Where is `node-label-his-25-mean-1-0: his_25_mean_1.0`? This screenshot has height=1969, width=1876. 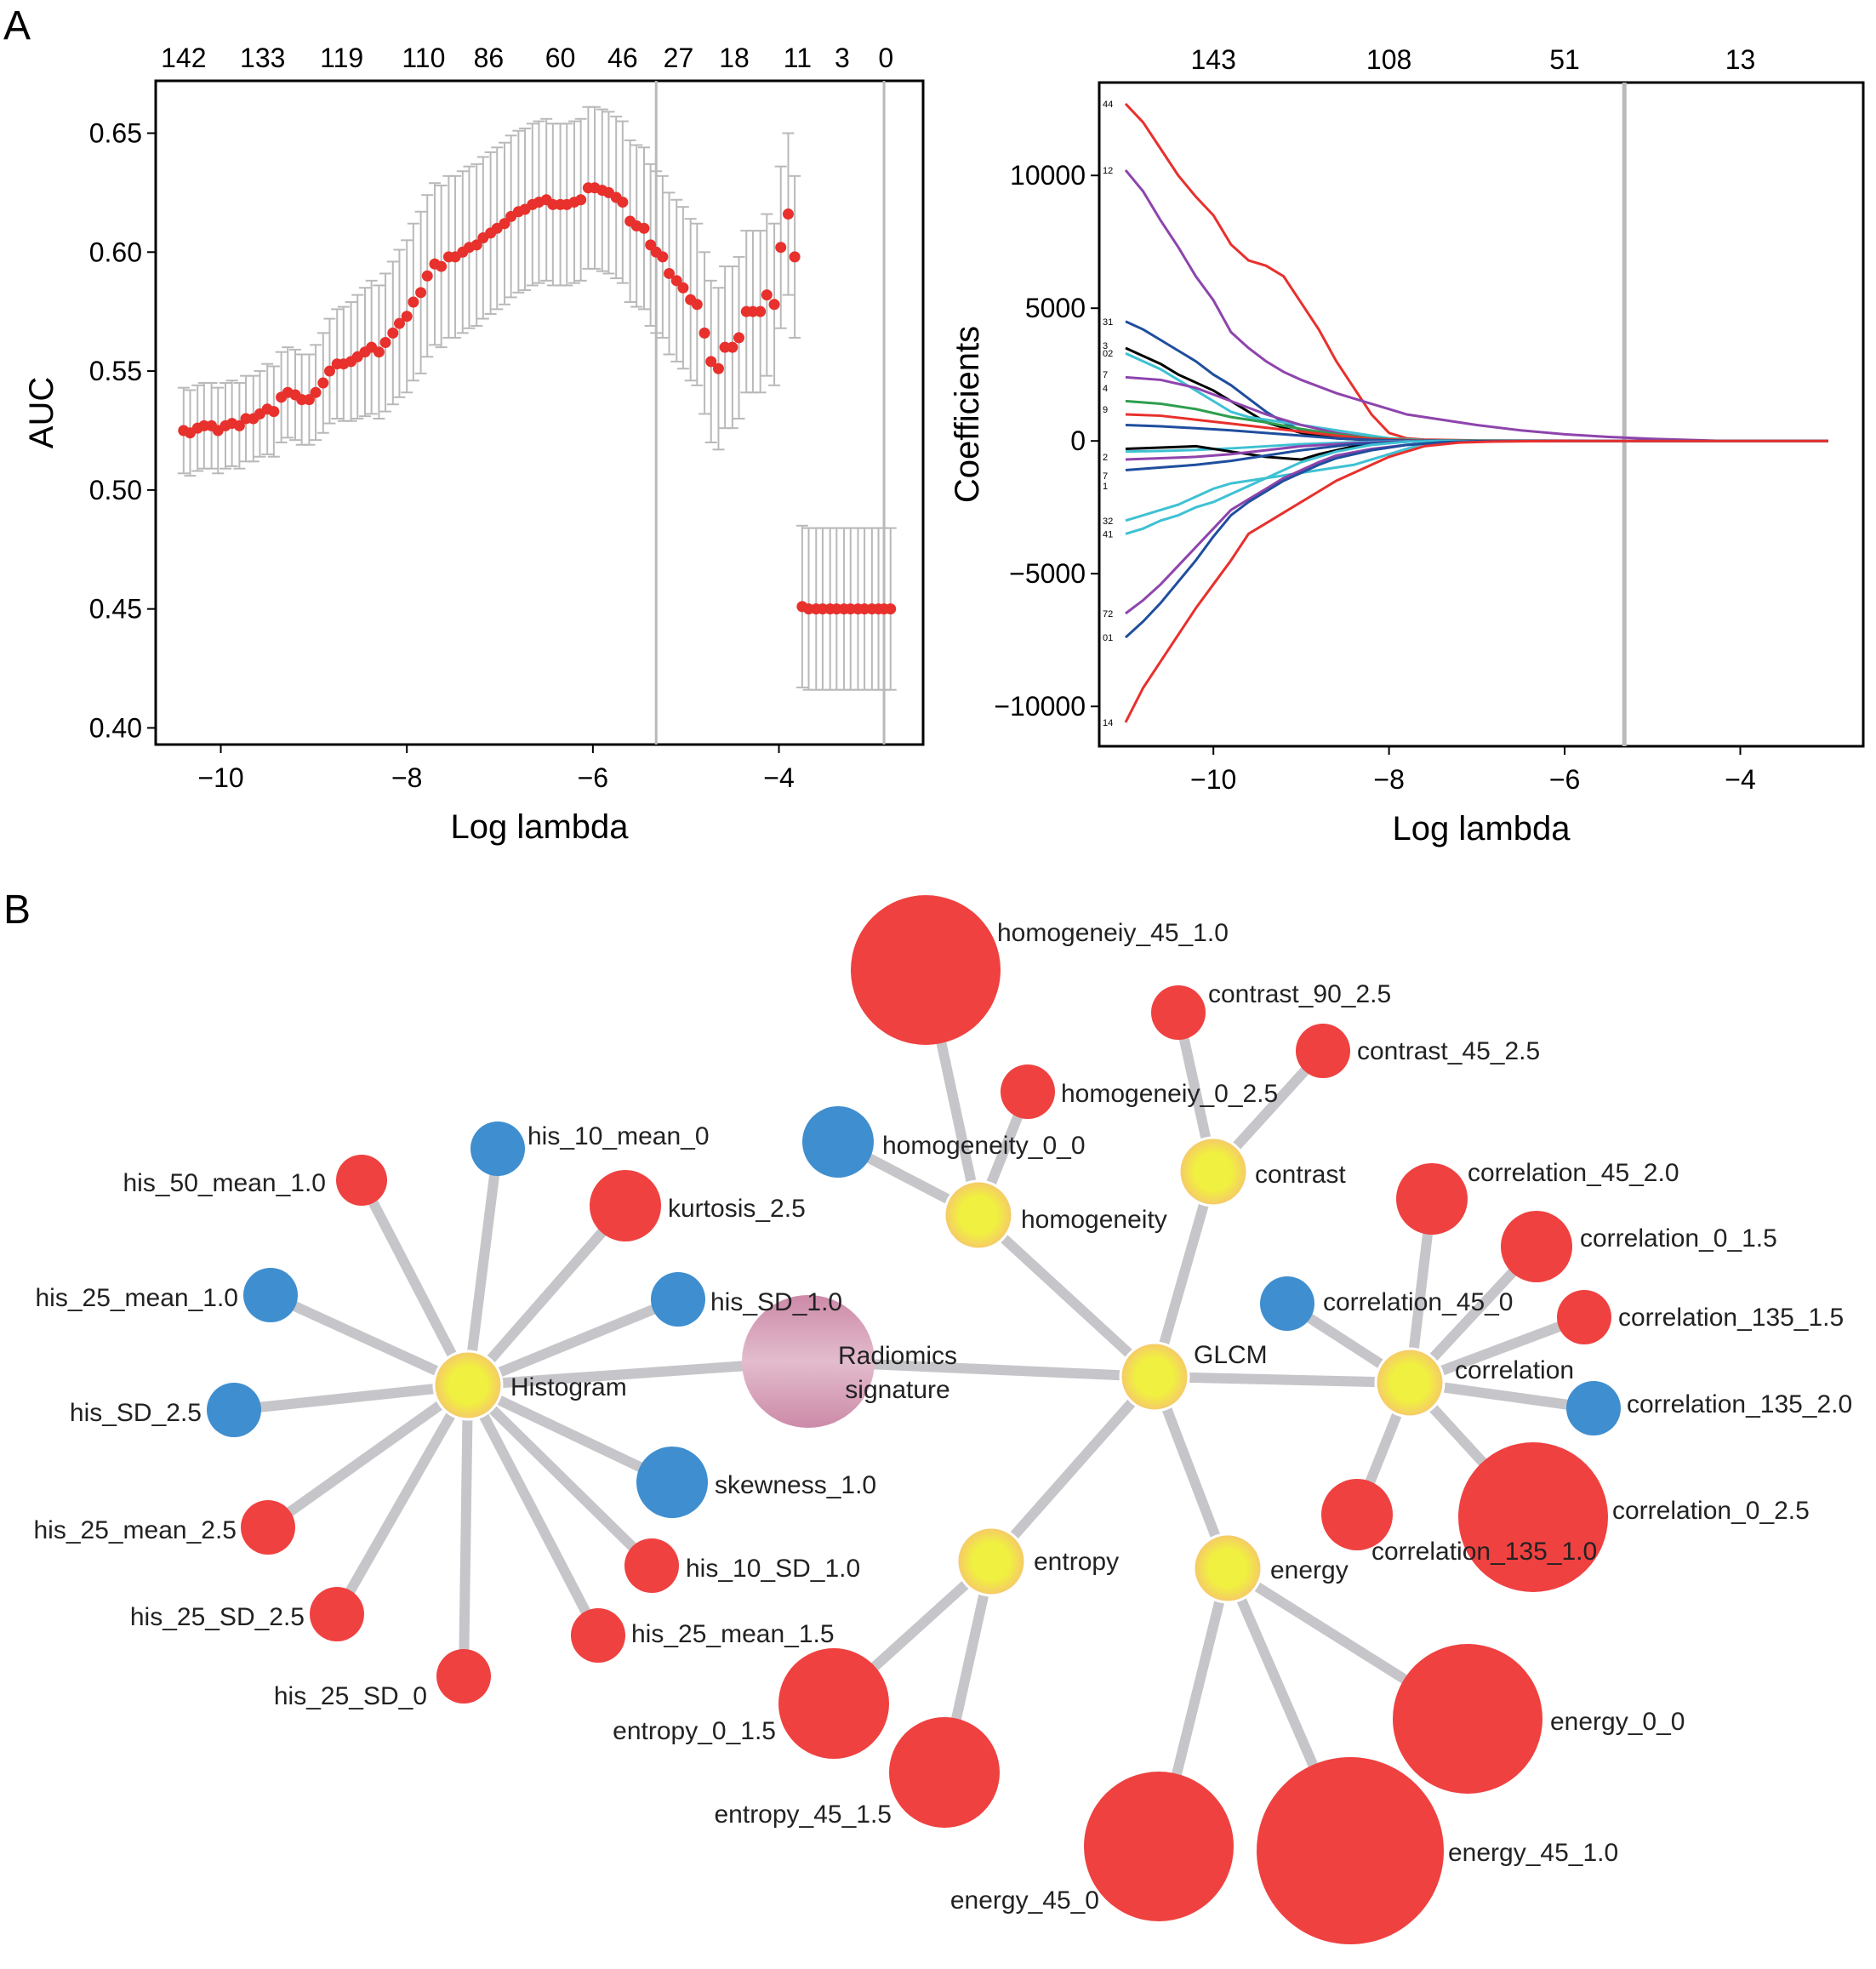 node-label-his-25-mean-1-0: his_25_mean_1.0 is located at coordinates (136, 1298).